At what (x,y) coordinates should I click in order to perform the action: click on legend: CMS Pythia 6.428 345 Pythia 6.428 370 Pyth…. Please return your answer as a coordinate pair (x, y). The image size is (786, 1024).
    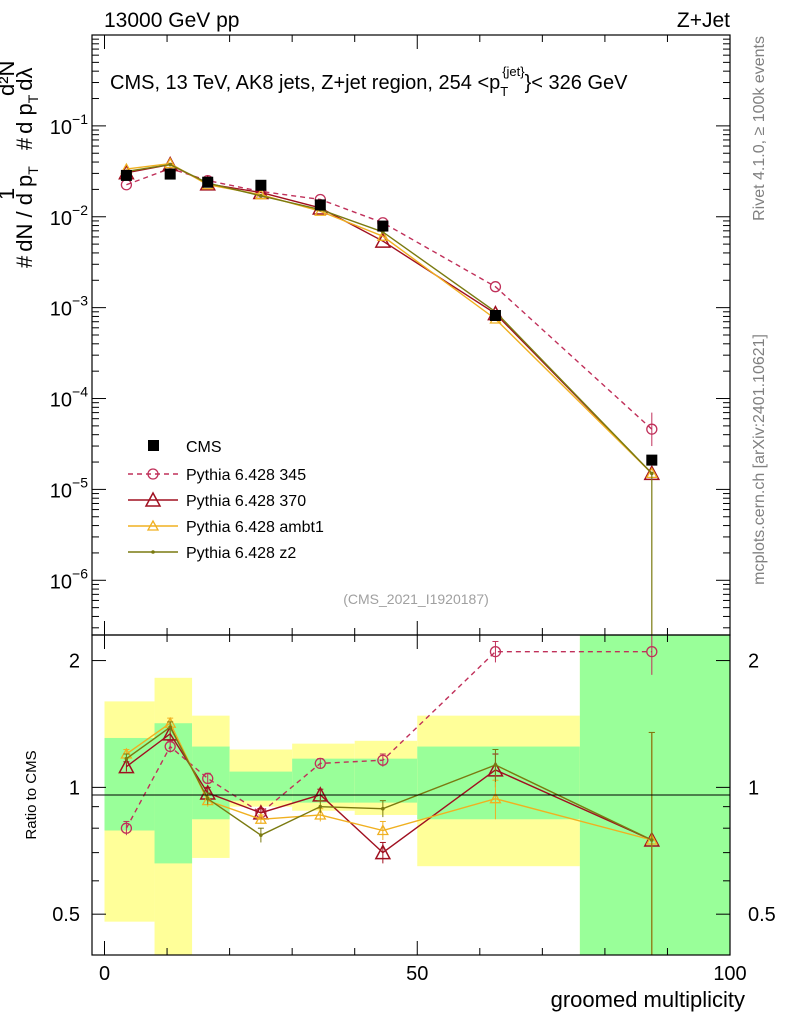
    Looking at the image, I should click on (226, 500).